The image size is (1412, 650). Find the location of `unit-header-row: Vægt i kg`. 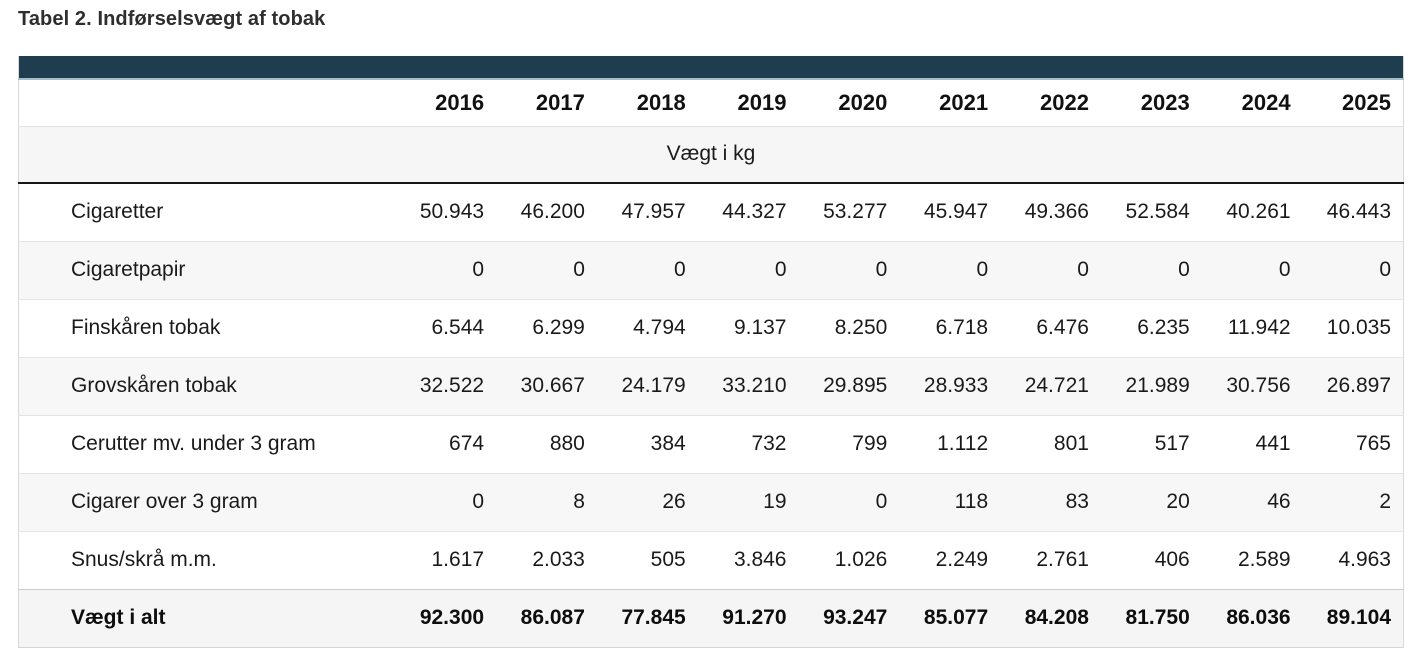

unit-header-row: Vægt i kg is located at coordinates (711, 154).